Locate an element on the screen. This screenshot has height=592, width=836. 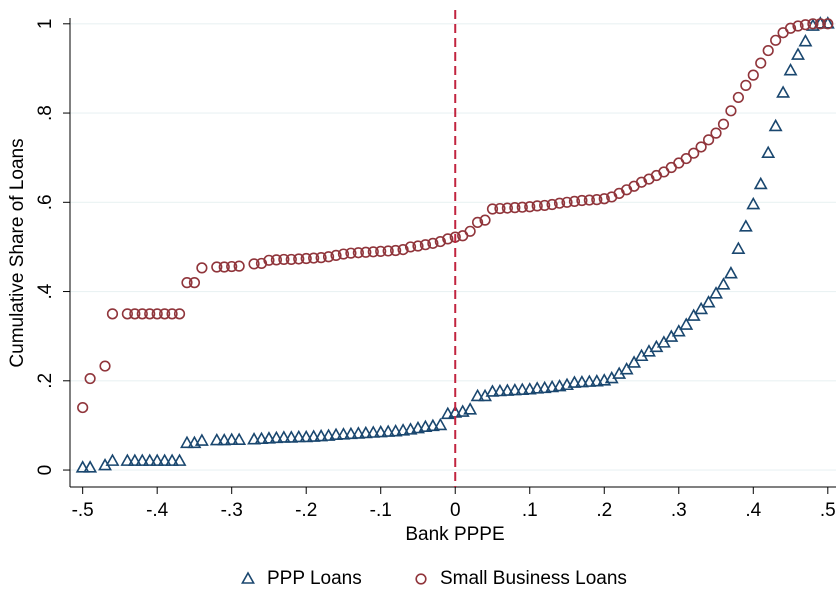
x-tick-label: -.5 is located at coordinates (83, 510).